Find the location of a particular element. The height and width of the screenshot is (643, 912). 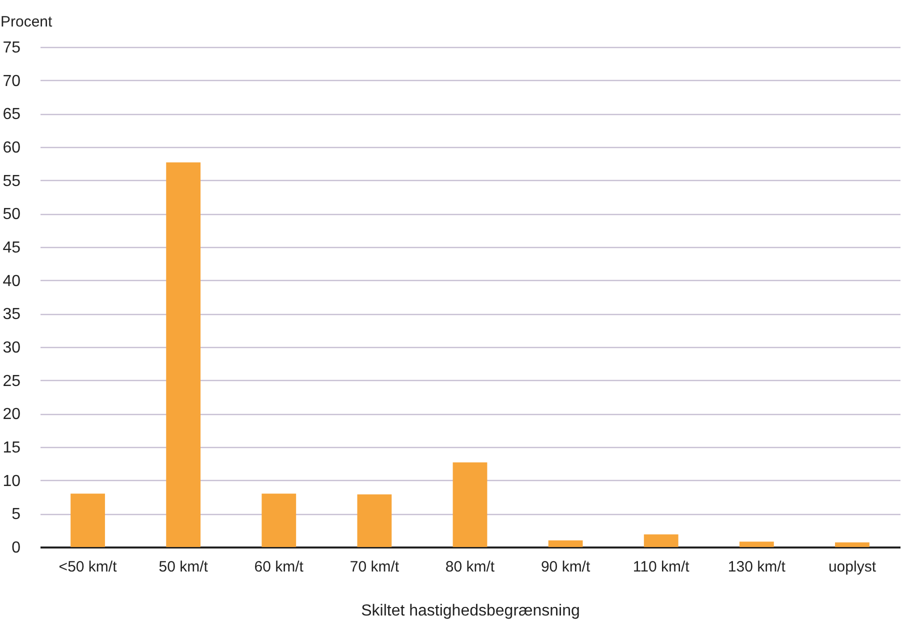

y-tick-label: 15 is located at coordinates (11, 448).